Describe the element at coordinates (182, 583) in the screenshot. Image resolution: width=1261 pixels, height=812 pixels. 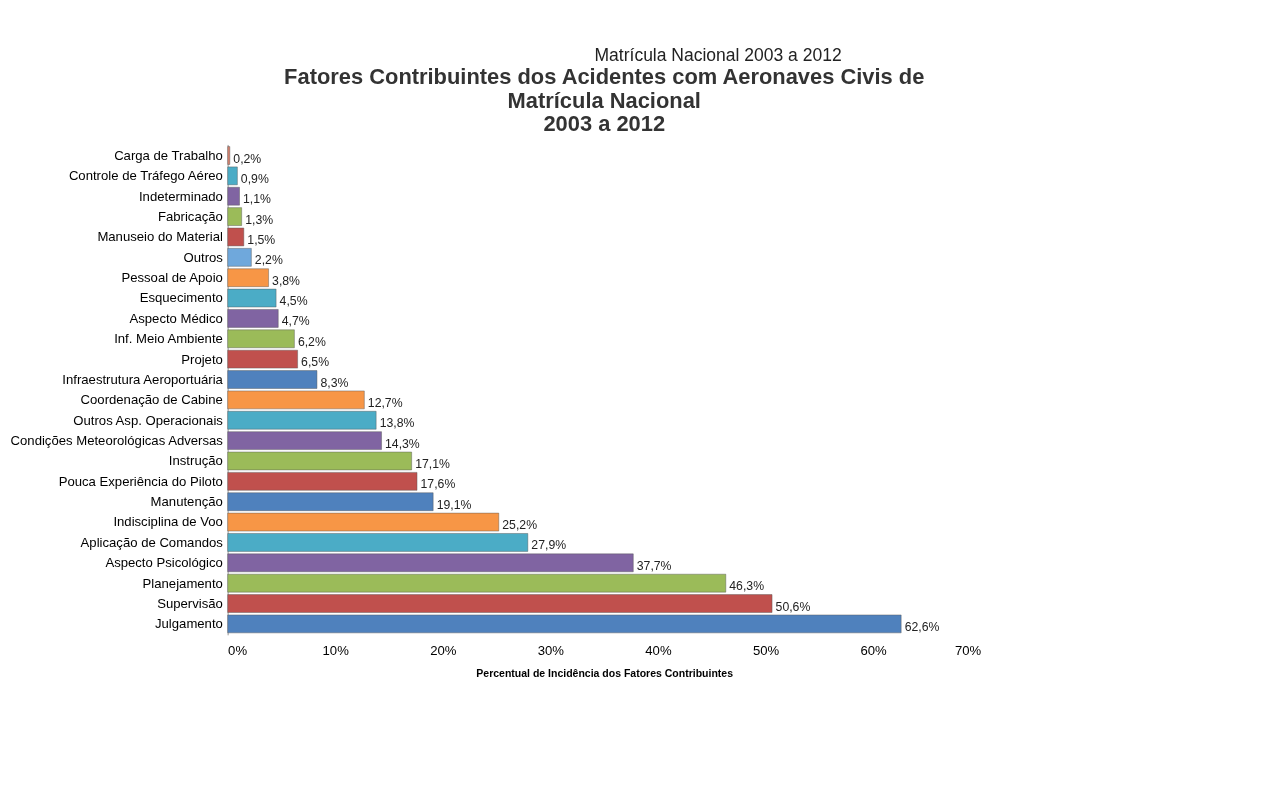
I see `y-tick-label: Planejamento` at that location.